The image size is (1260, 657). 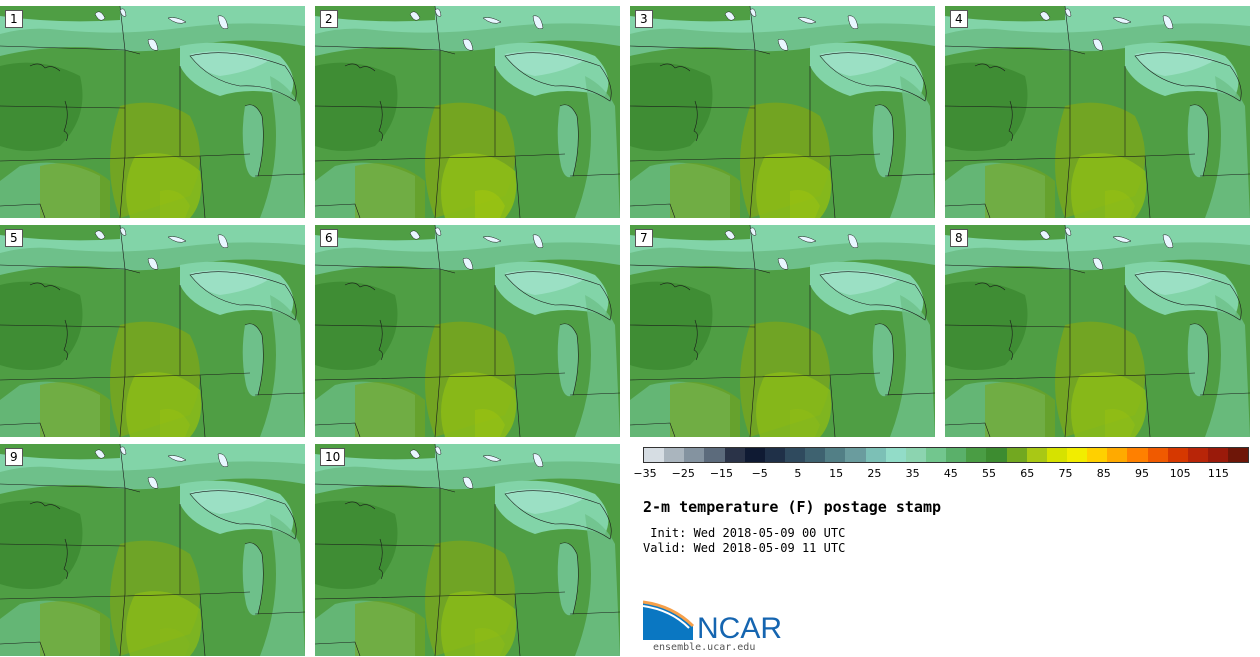 What do you see at coordinates (739, 627) in the screenshot?
I see `logo-text: NCAR` at bounding box center [739, 627].